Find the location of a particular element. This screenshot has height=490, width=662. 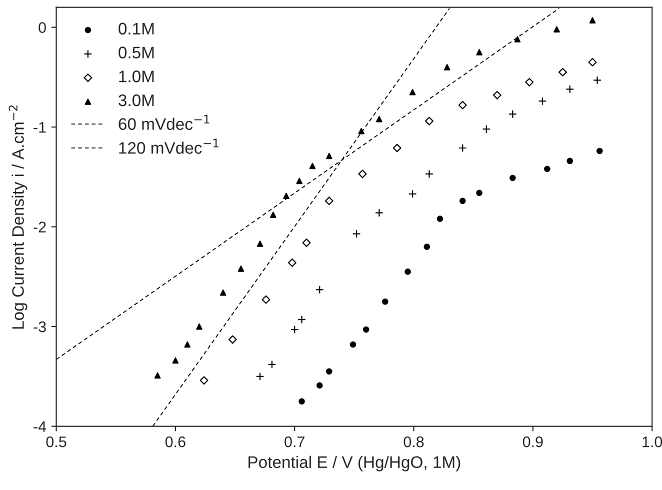

y-tick-label: -2 is located at coordinates (40, 227).